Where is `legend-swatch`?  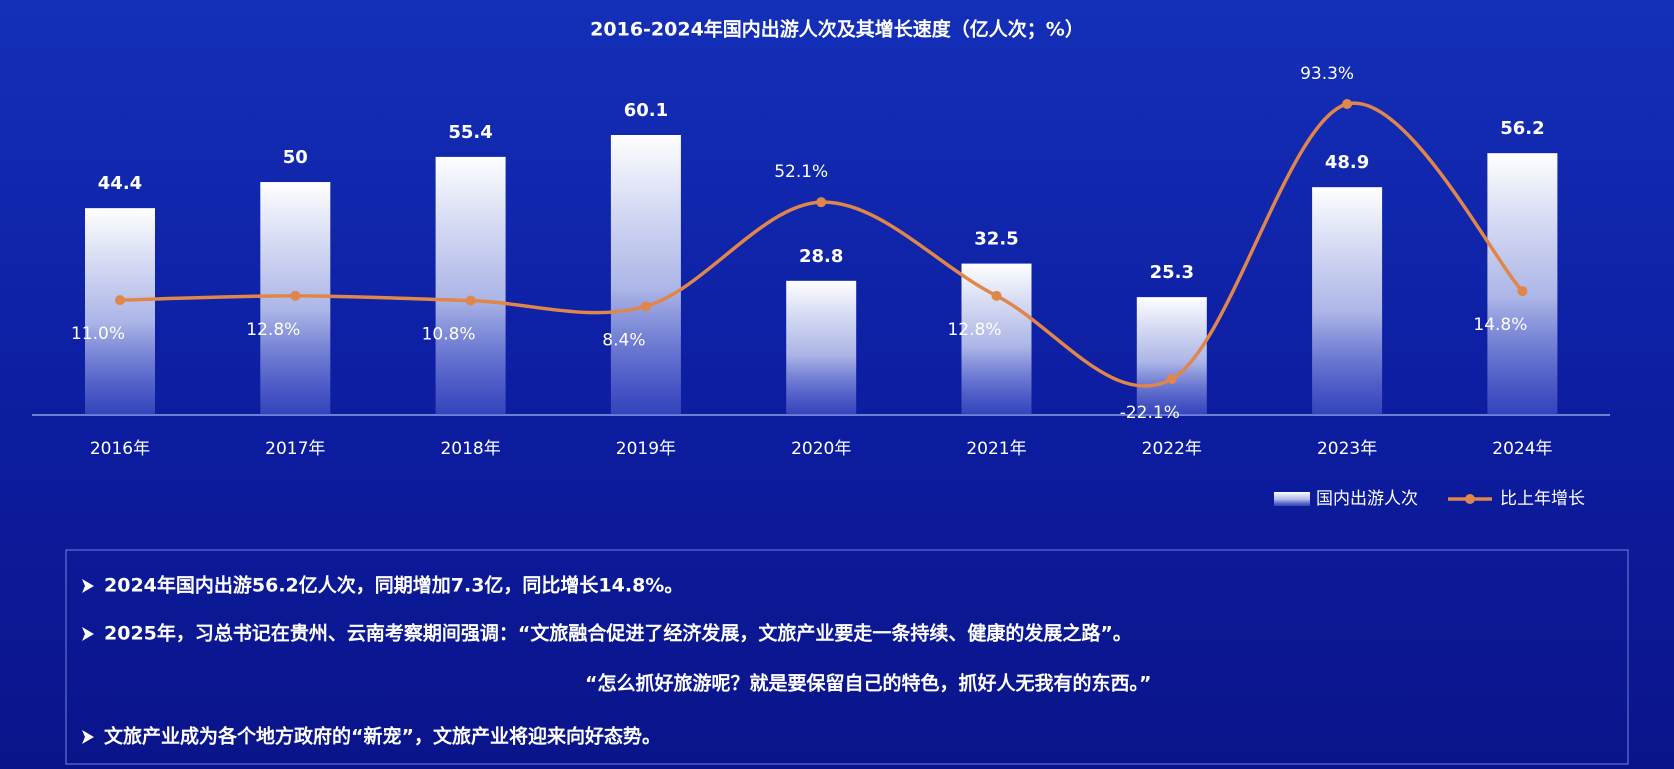 legend-swatch is located at coordinates (1292, 499).